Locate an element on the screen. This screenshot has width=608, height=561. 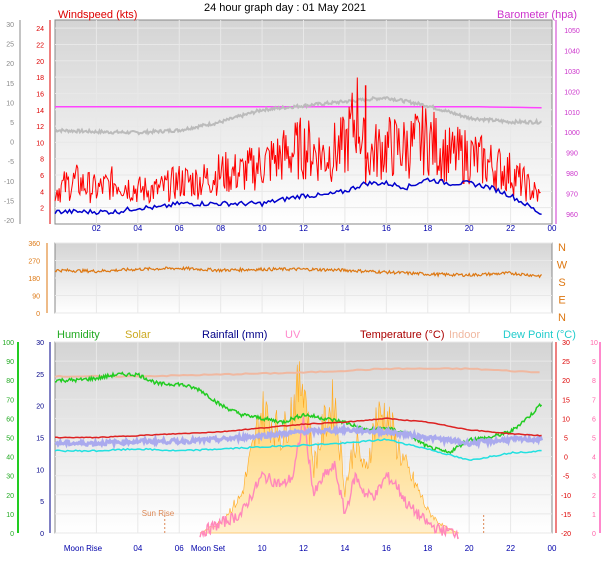
humidity-tick-label: 10 is located at coordinates (10, 515).